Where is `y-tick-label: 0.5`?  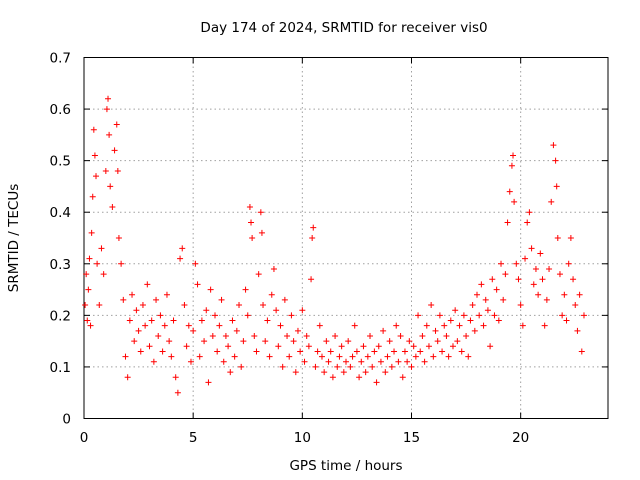 y-tick-label: 0.5 is located at coordinates (60, 162).